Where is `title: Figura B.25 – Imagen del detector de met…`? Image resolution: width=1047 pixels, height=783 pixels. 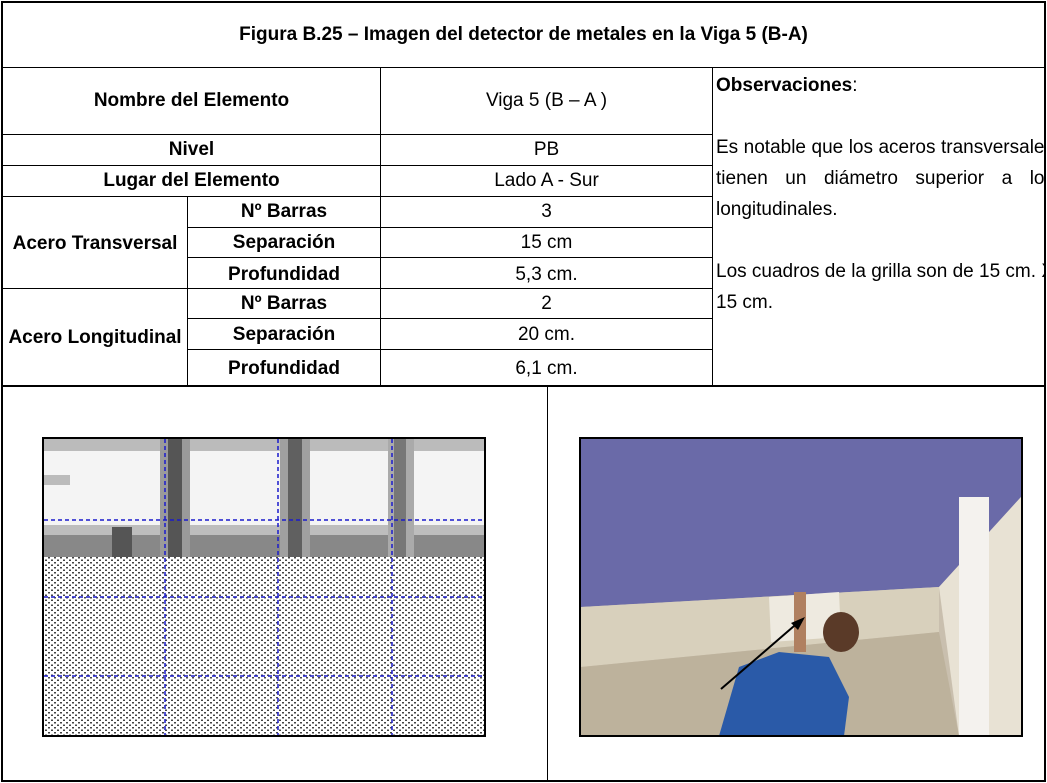 title: Figura B.25 – Imagen del detector de met… is located at coordinates (523, 34).